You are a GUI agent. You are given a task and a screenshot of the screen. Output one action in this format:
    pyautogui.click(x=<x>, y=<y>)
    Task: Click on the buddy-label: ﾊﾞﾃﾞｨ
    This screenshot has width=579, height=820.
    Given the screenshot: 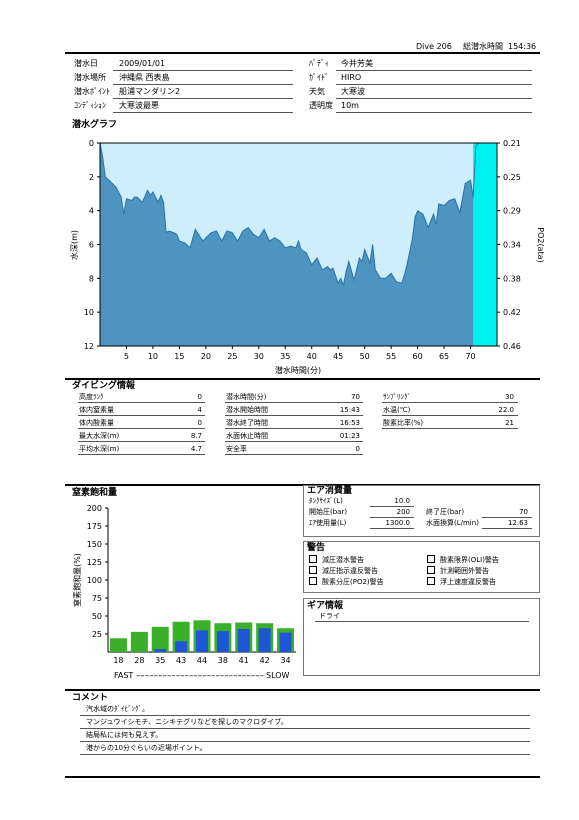 What is the action you would take?
    pyautogui.click(x=319, y=63)
    